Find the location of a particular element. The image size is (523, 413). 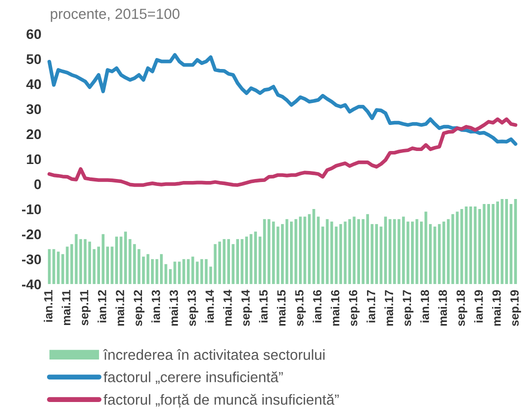

x-tick-label: ian.17 is located at coordinates (371, 306).